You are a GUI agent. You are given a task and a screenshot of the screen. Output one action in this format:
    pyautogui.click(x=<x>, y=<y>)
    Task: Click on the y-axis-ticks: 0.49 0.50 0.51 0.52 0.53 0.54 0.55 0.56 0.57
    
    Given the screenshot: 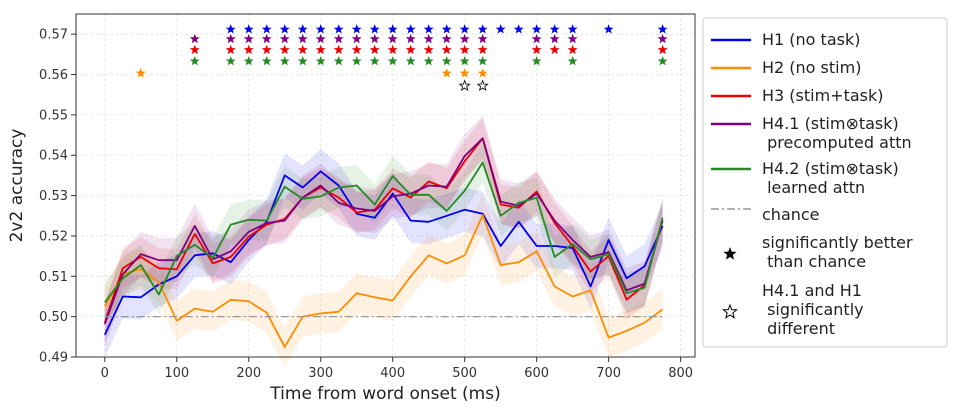 What is the action you would take?
    pyautogui.click(x=57, y=197)
    